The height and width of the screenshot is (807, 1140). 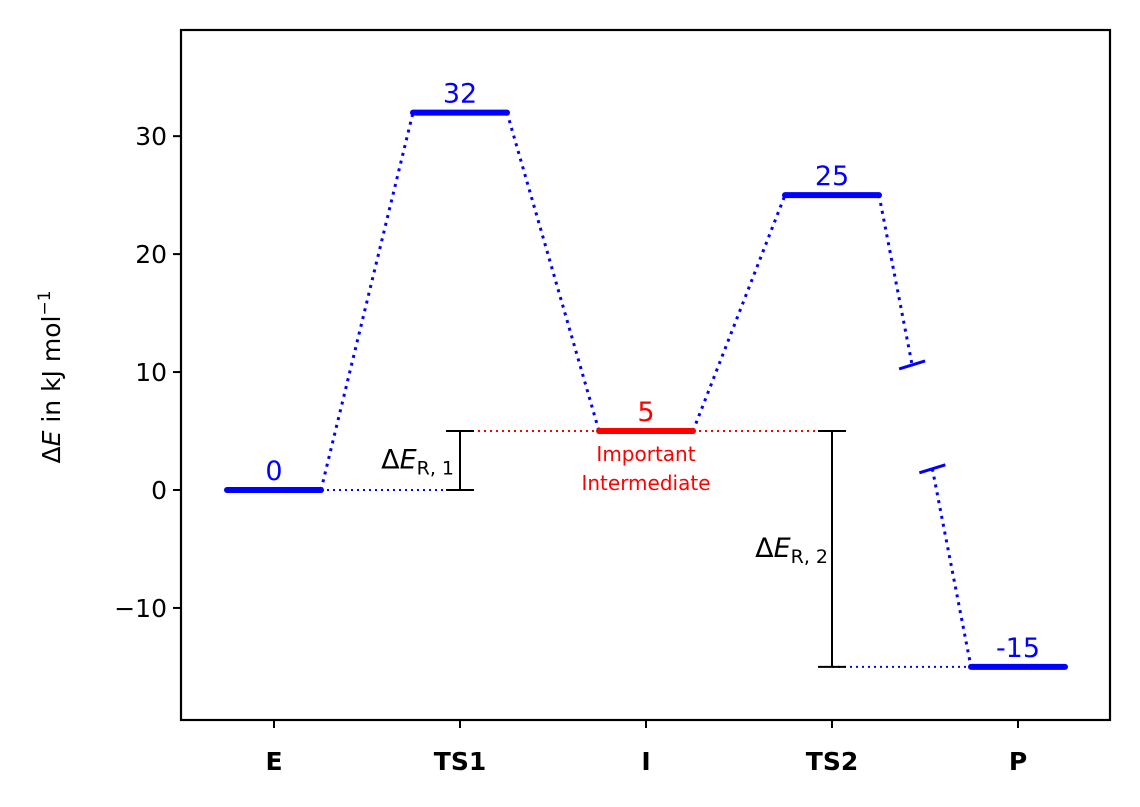 What do you see at coordinates (832, 761) in the screenshot?
I see `x-tick-label: TS2` at bounding box center [832, 761].